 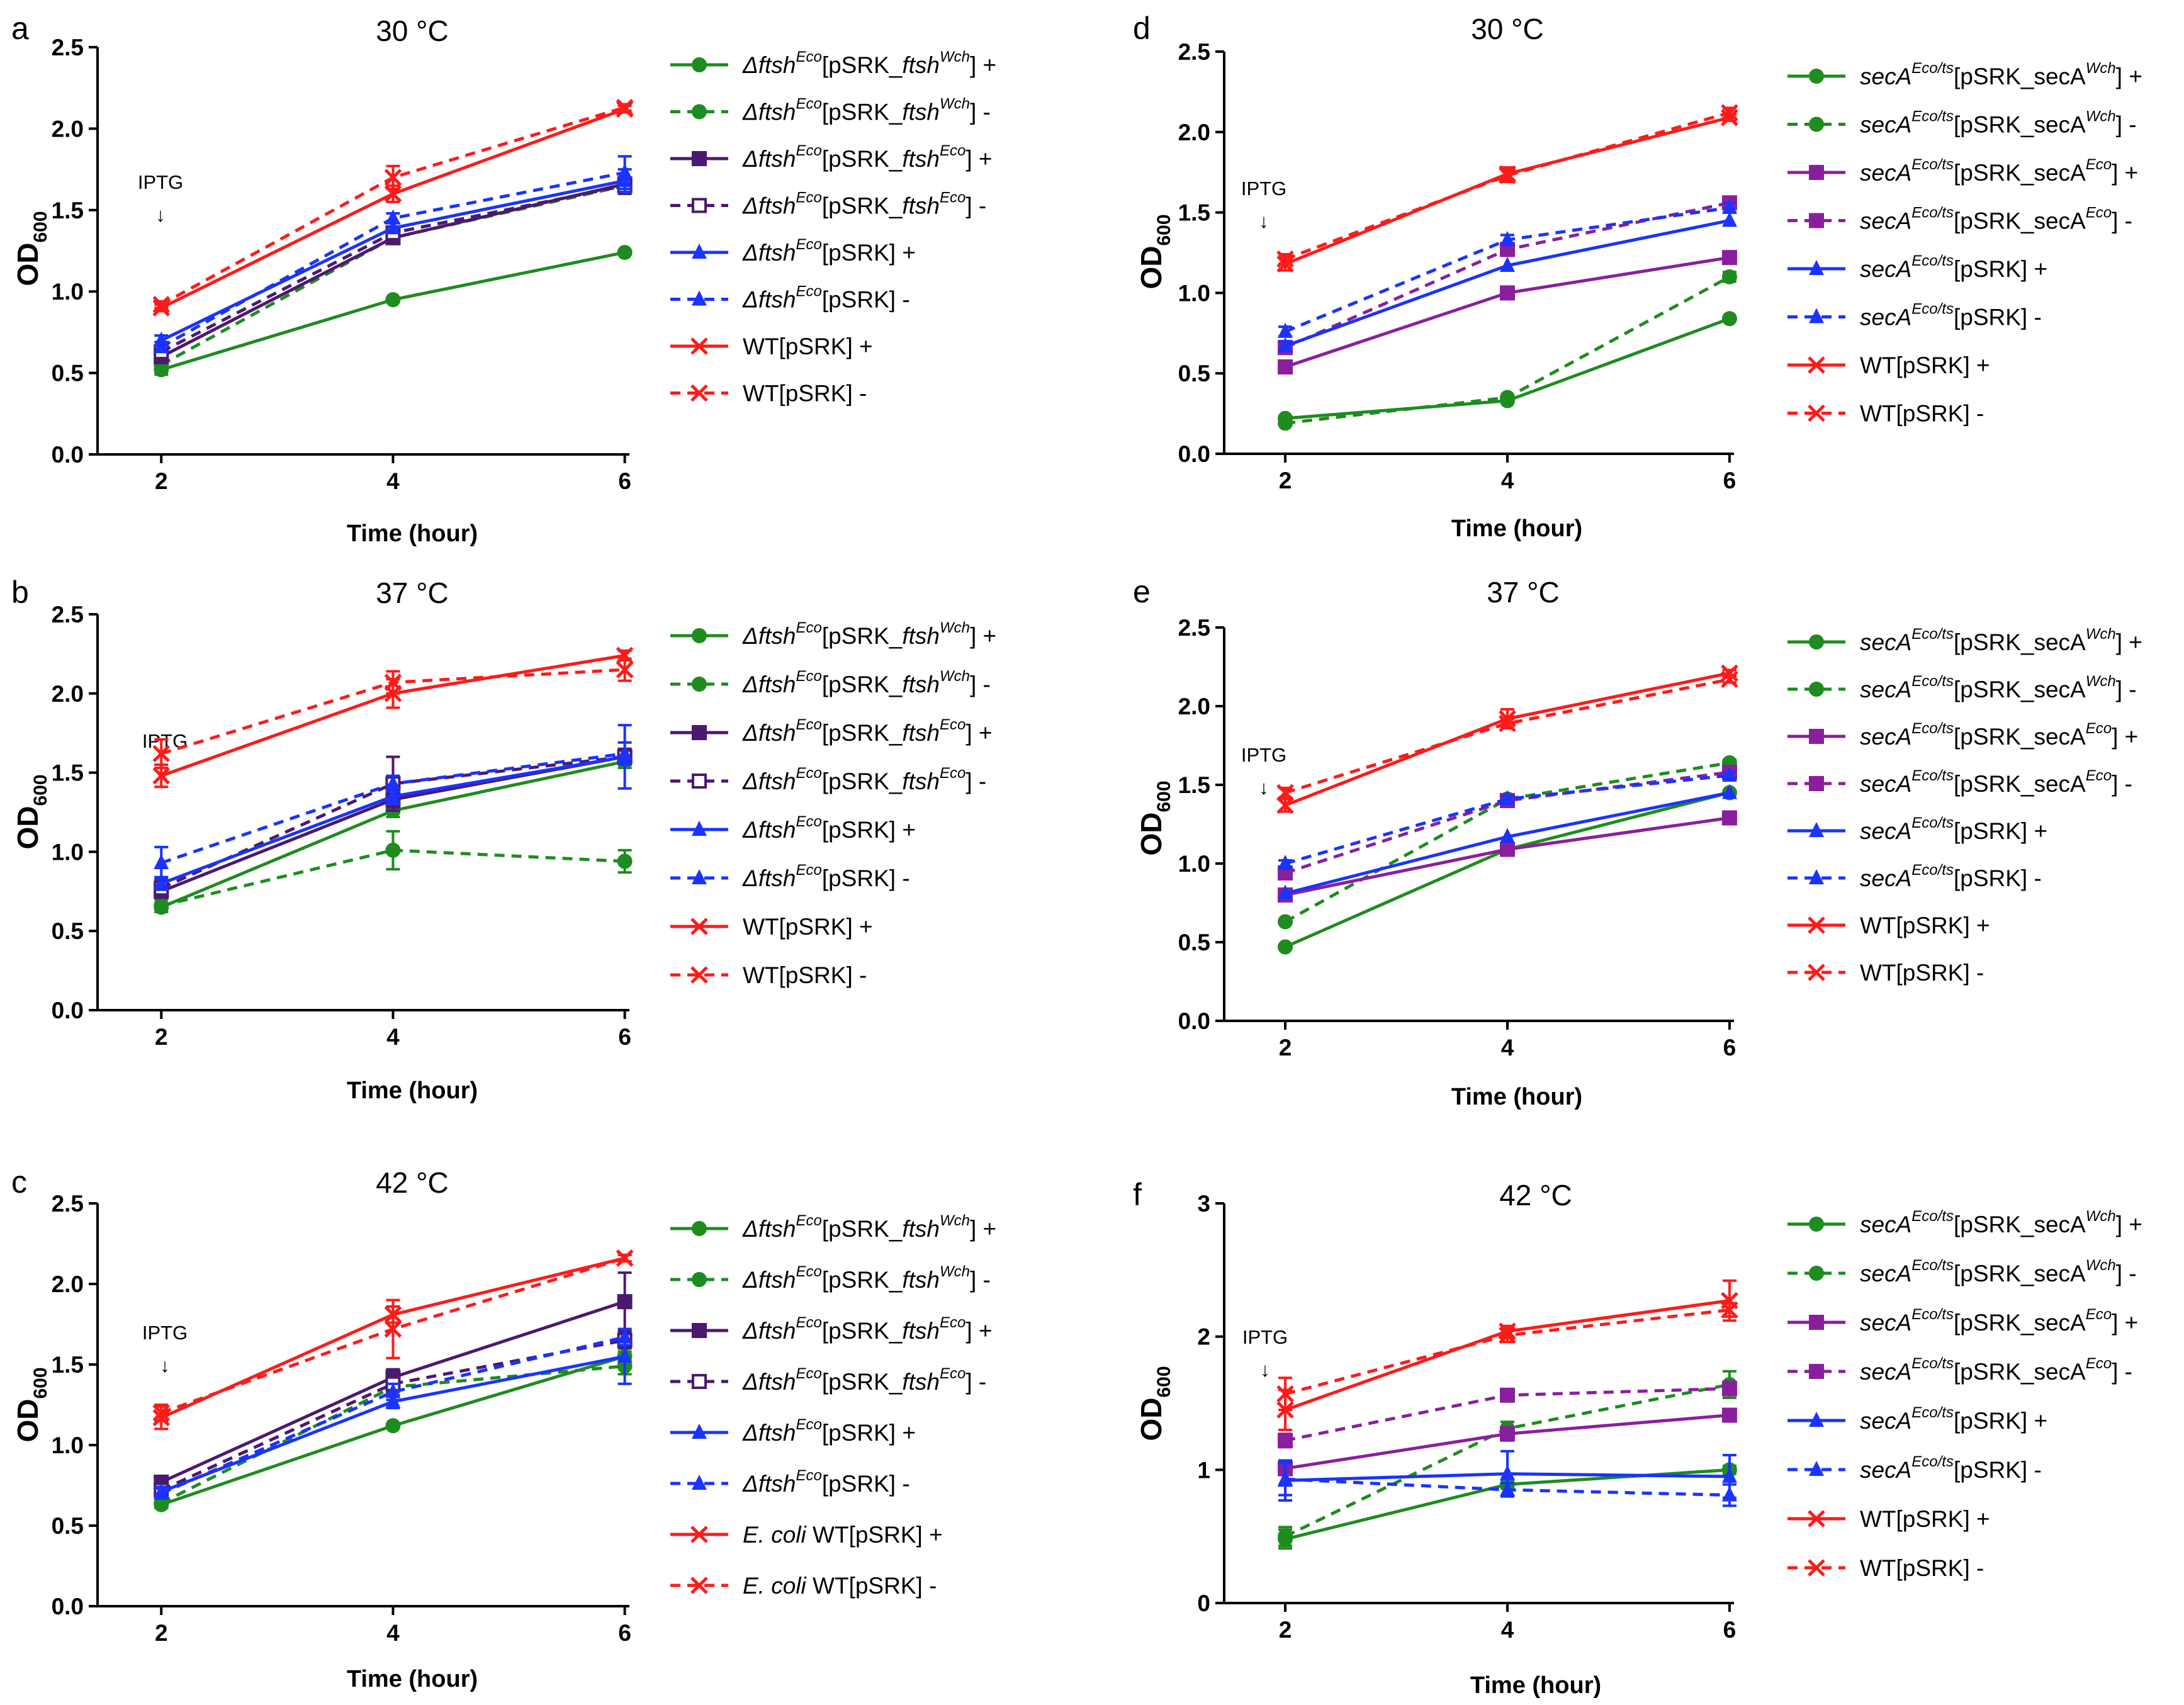 What do you see at coordinates (165, 1333) in the screenshot?
I see `iptg-label: IPTG` at bounding box center [165, 1333].